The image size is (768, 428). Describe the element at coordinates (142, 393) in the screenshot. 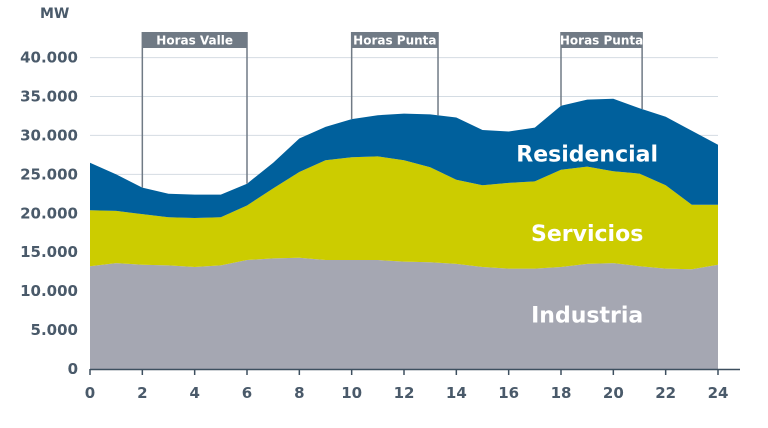

I see `x-tick-label: 2` at that location.